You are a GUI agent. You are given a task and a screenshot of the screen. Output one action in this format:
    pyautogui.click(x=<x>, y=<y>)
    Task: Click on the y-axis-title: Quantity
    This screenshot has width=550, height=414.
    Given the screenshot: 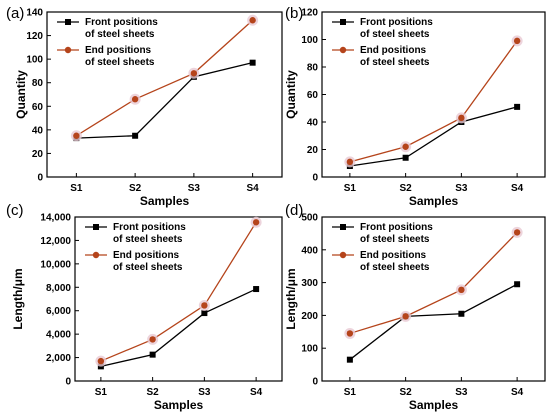 What is the action you would take?
    pyautogui.click(x=21, y=94)
    